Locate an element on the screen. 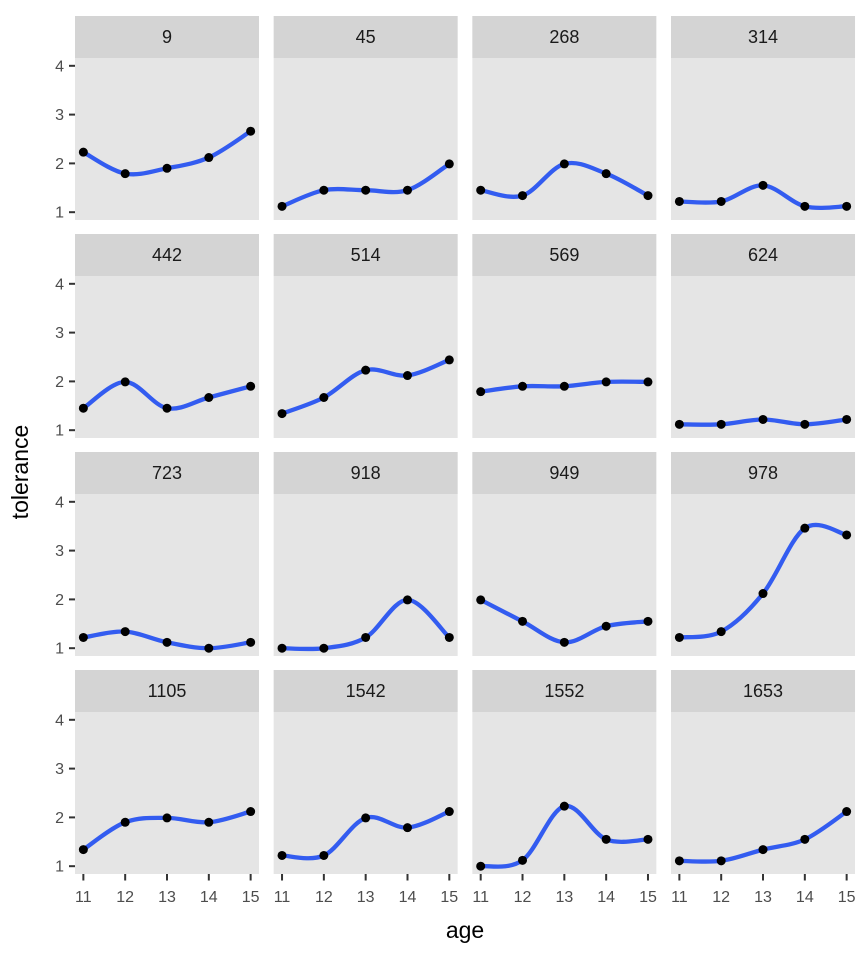 This screenshot has width=864, height=960. facet-panel: 314 is located at coordinates (763, 118).